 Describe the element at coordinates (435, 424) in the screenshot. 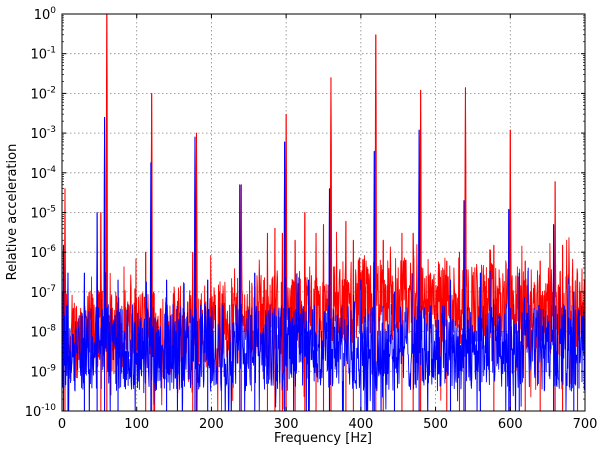

I see `x-tick-label: 500` at that location.